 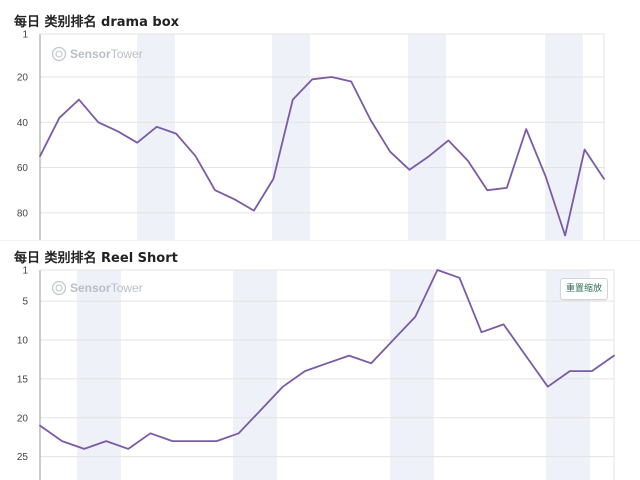 What do you see at coordinates (23, 341) in the screenshot?
I see `y-tick-label: 10` at bounding box center [23, 341].